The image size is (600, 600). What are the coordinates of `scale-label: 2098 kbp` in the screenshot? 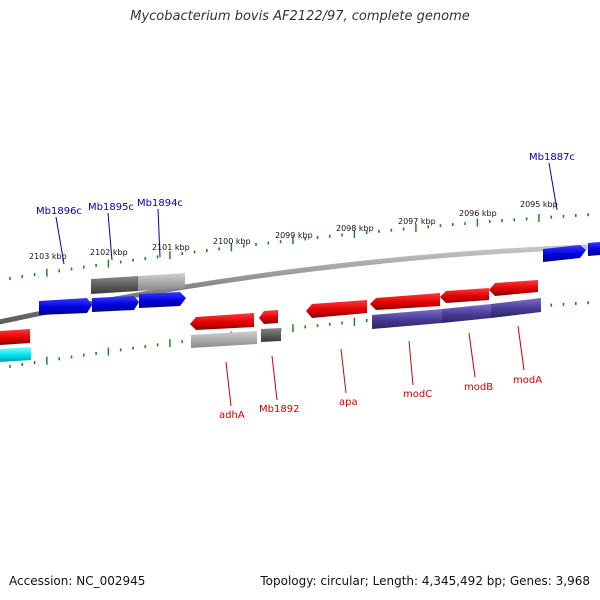 It's located at (355, 228).